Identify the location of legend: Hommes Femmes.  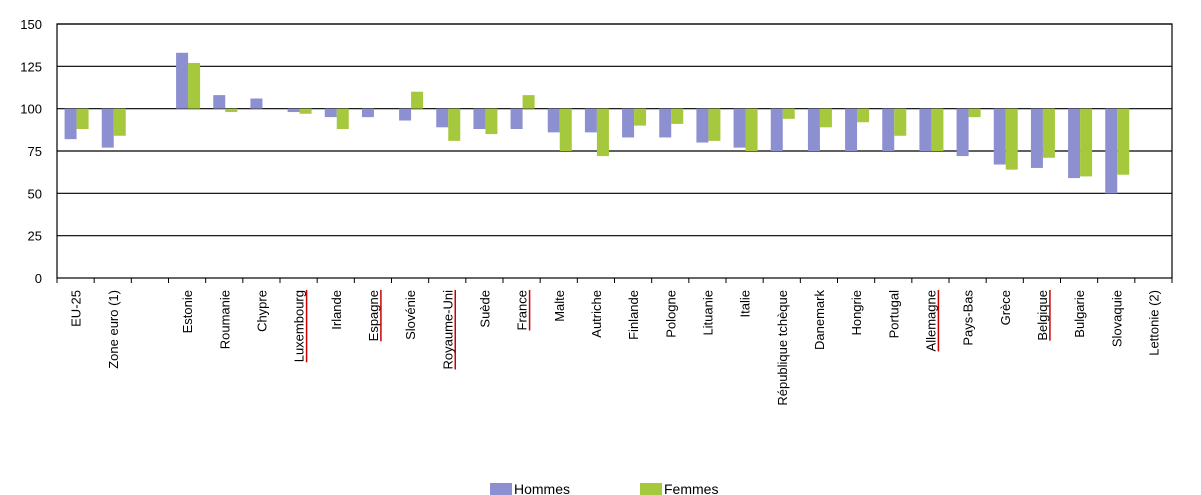
(604, 488).